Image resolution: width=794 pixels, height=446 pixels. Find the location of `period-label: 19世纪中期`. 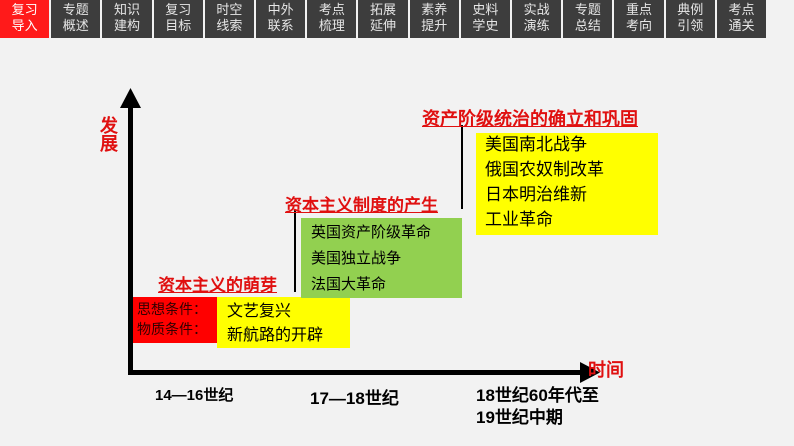

period-label: 19世纪中期 is located at coordinates (519, 417).